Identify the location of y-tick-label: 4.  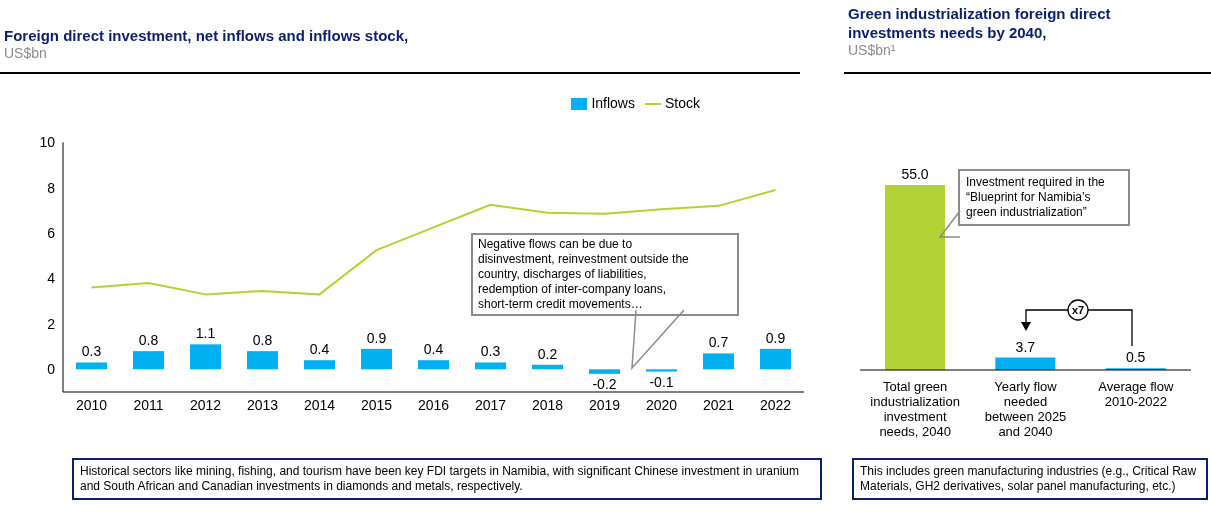
(51, 278).